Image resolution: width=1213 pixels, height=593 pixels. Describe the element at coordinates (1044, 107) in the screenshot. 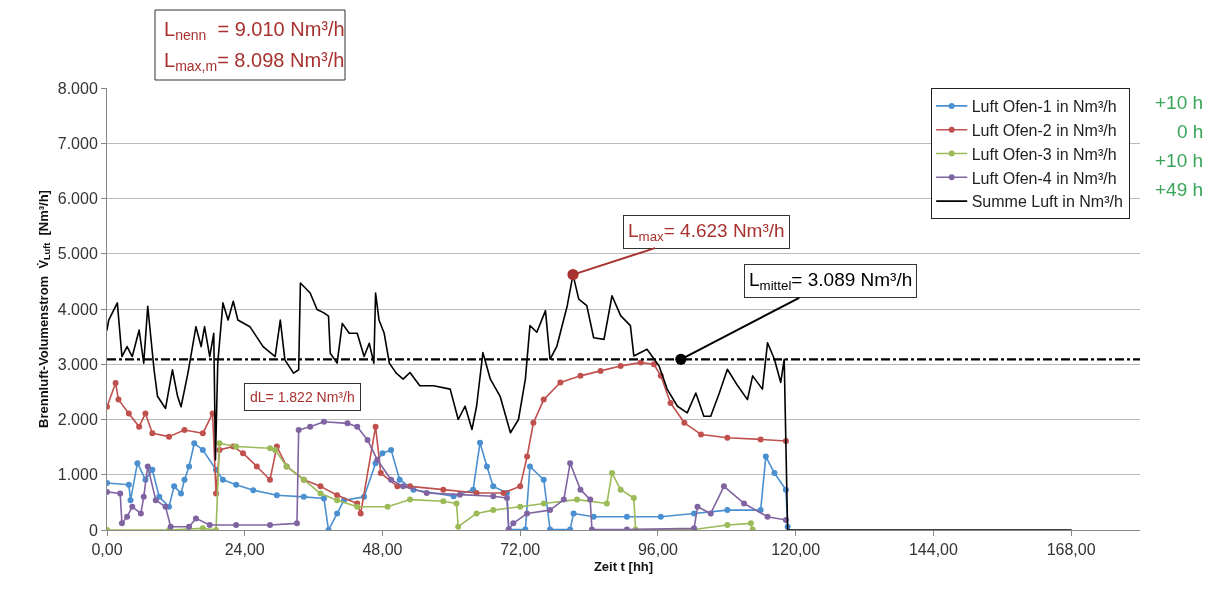

I see `legend-label: Luft Ofen-1 in Nm³/h` at that location.